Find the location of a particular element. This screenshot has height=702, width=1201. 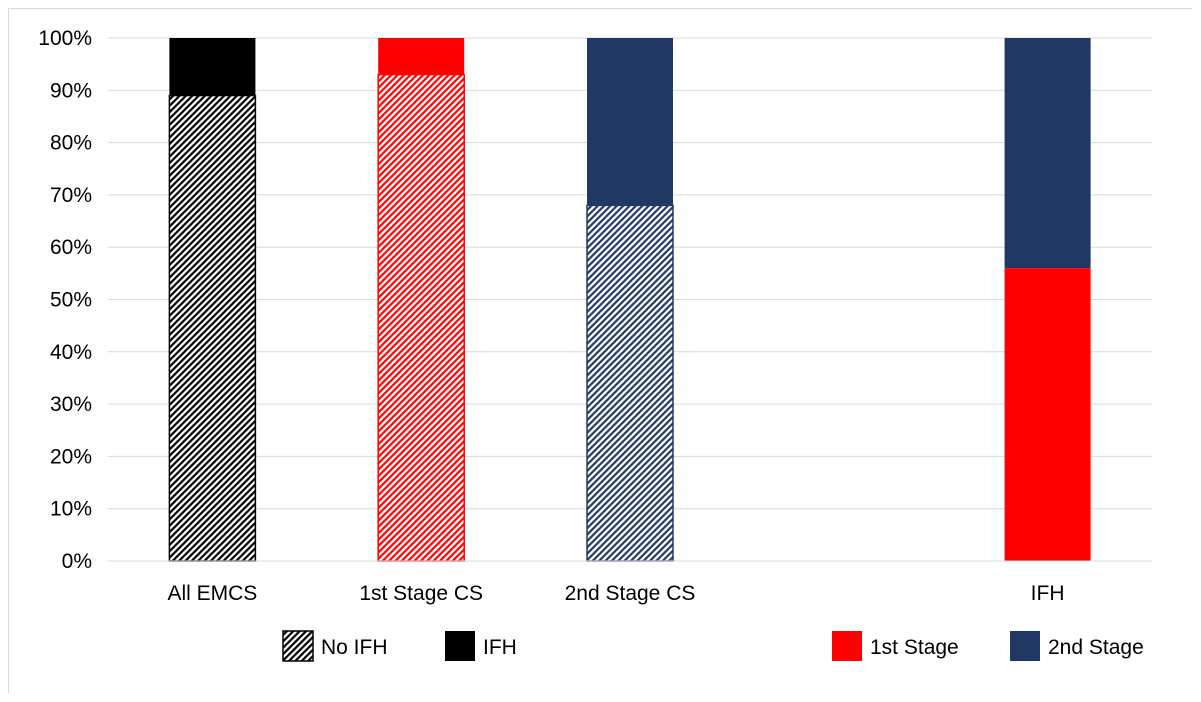

legend-item: 2nd Stage is located at coordinates (1077, 646).